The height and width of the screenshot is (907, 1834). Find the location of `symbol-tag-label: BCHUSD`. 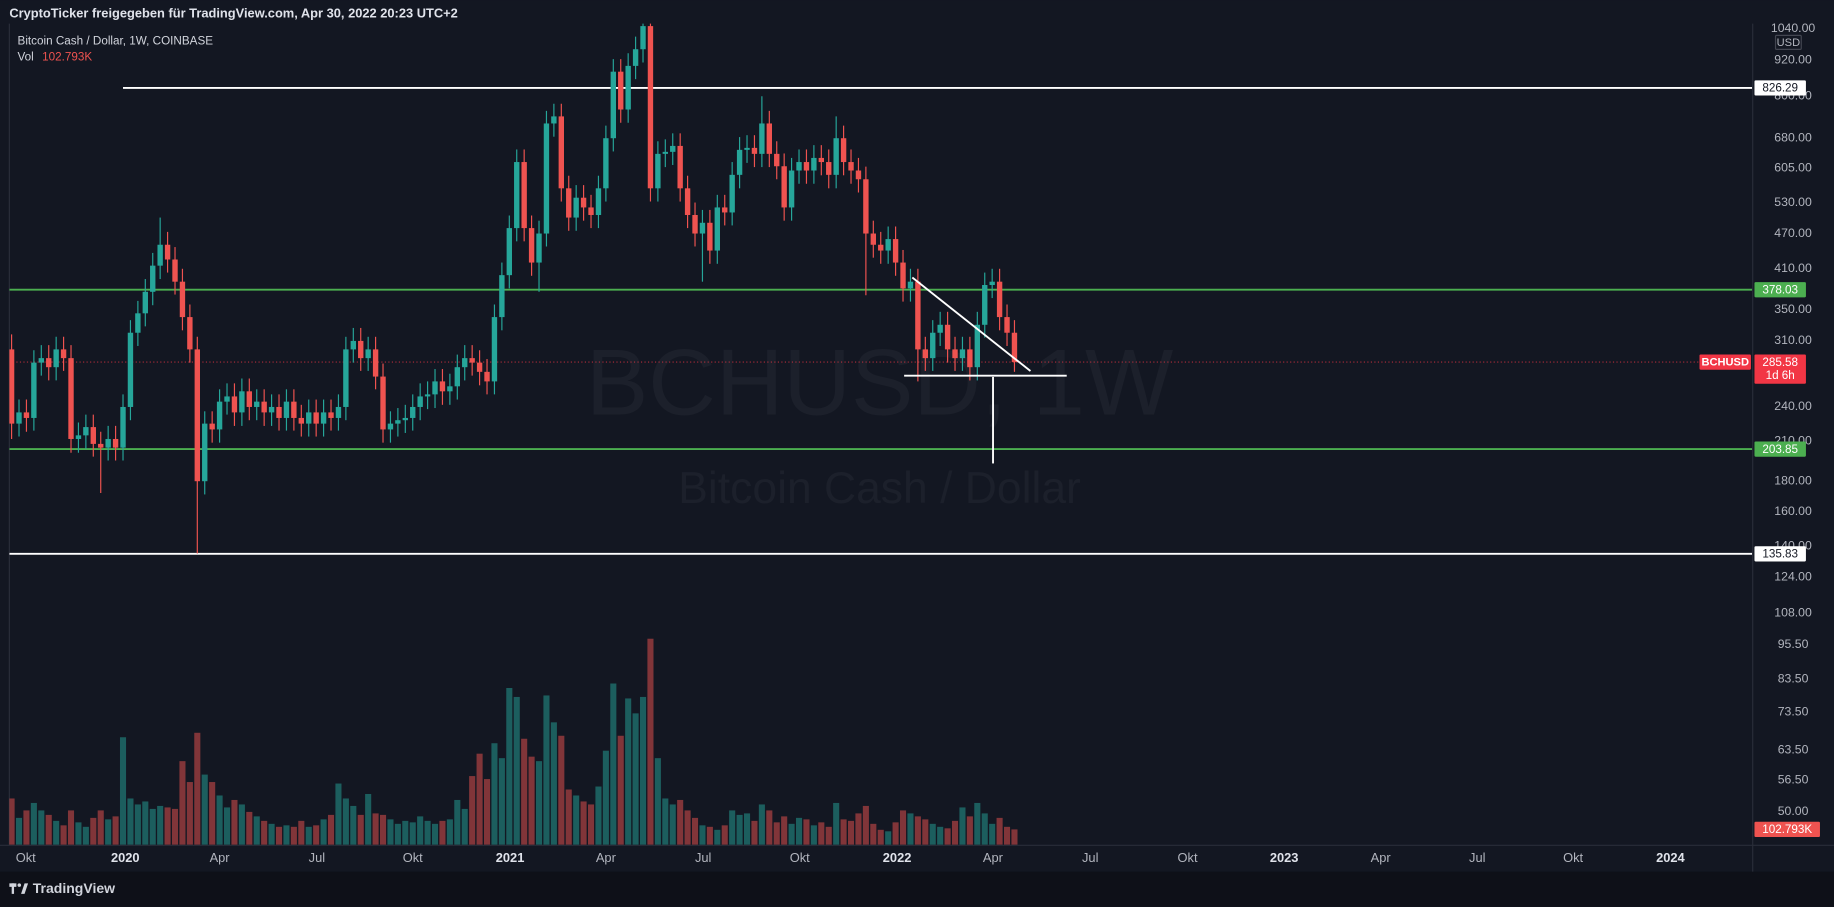

symbol-tag-label: BCHUSD is located at coordinates (1725, 363).